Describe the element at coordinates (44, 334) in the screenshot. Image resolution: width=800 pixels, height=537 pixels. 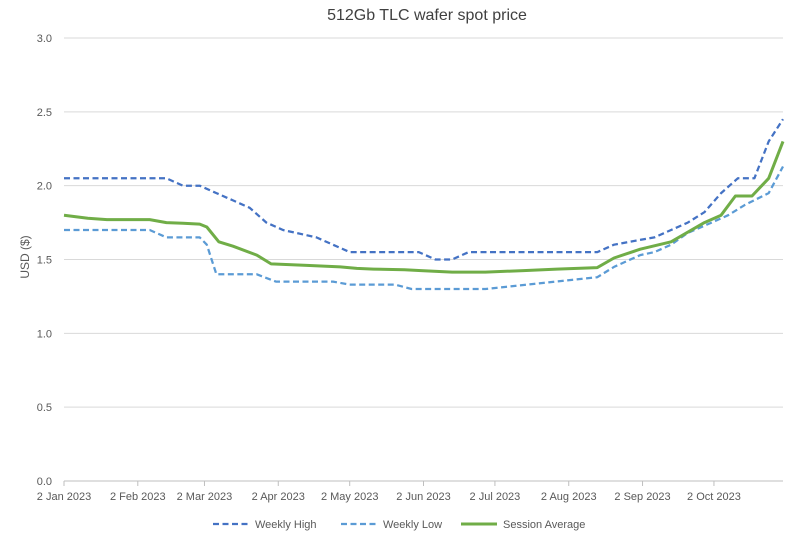
I see `y-tick-label: 1.0` at that location.